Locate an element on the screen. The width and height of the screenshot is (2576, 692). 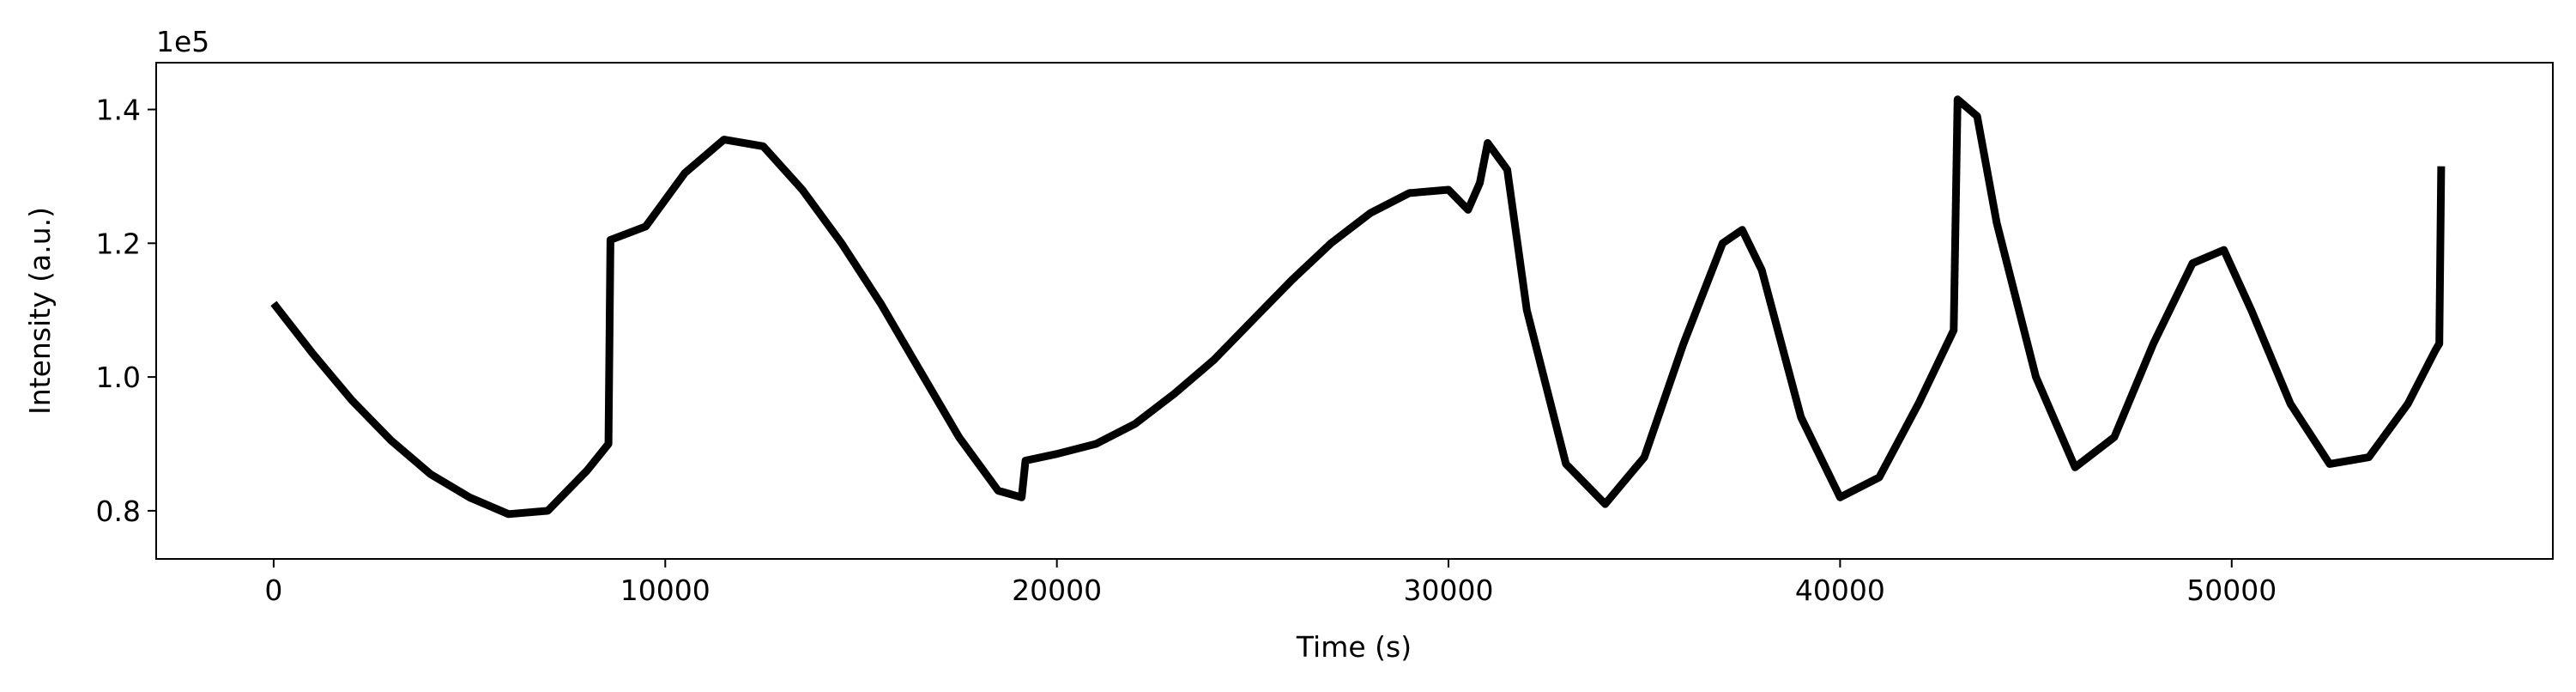
y-scale-label: 1e5 is located at coordinates (182, 41).